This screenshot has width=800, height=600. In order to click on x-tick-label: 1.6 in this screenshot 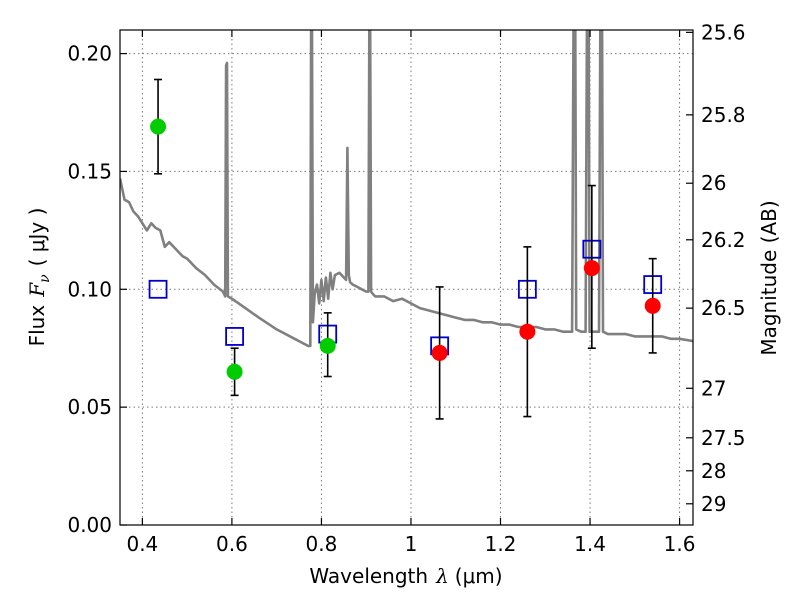, I will do `click(680, 544)`.